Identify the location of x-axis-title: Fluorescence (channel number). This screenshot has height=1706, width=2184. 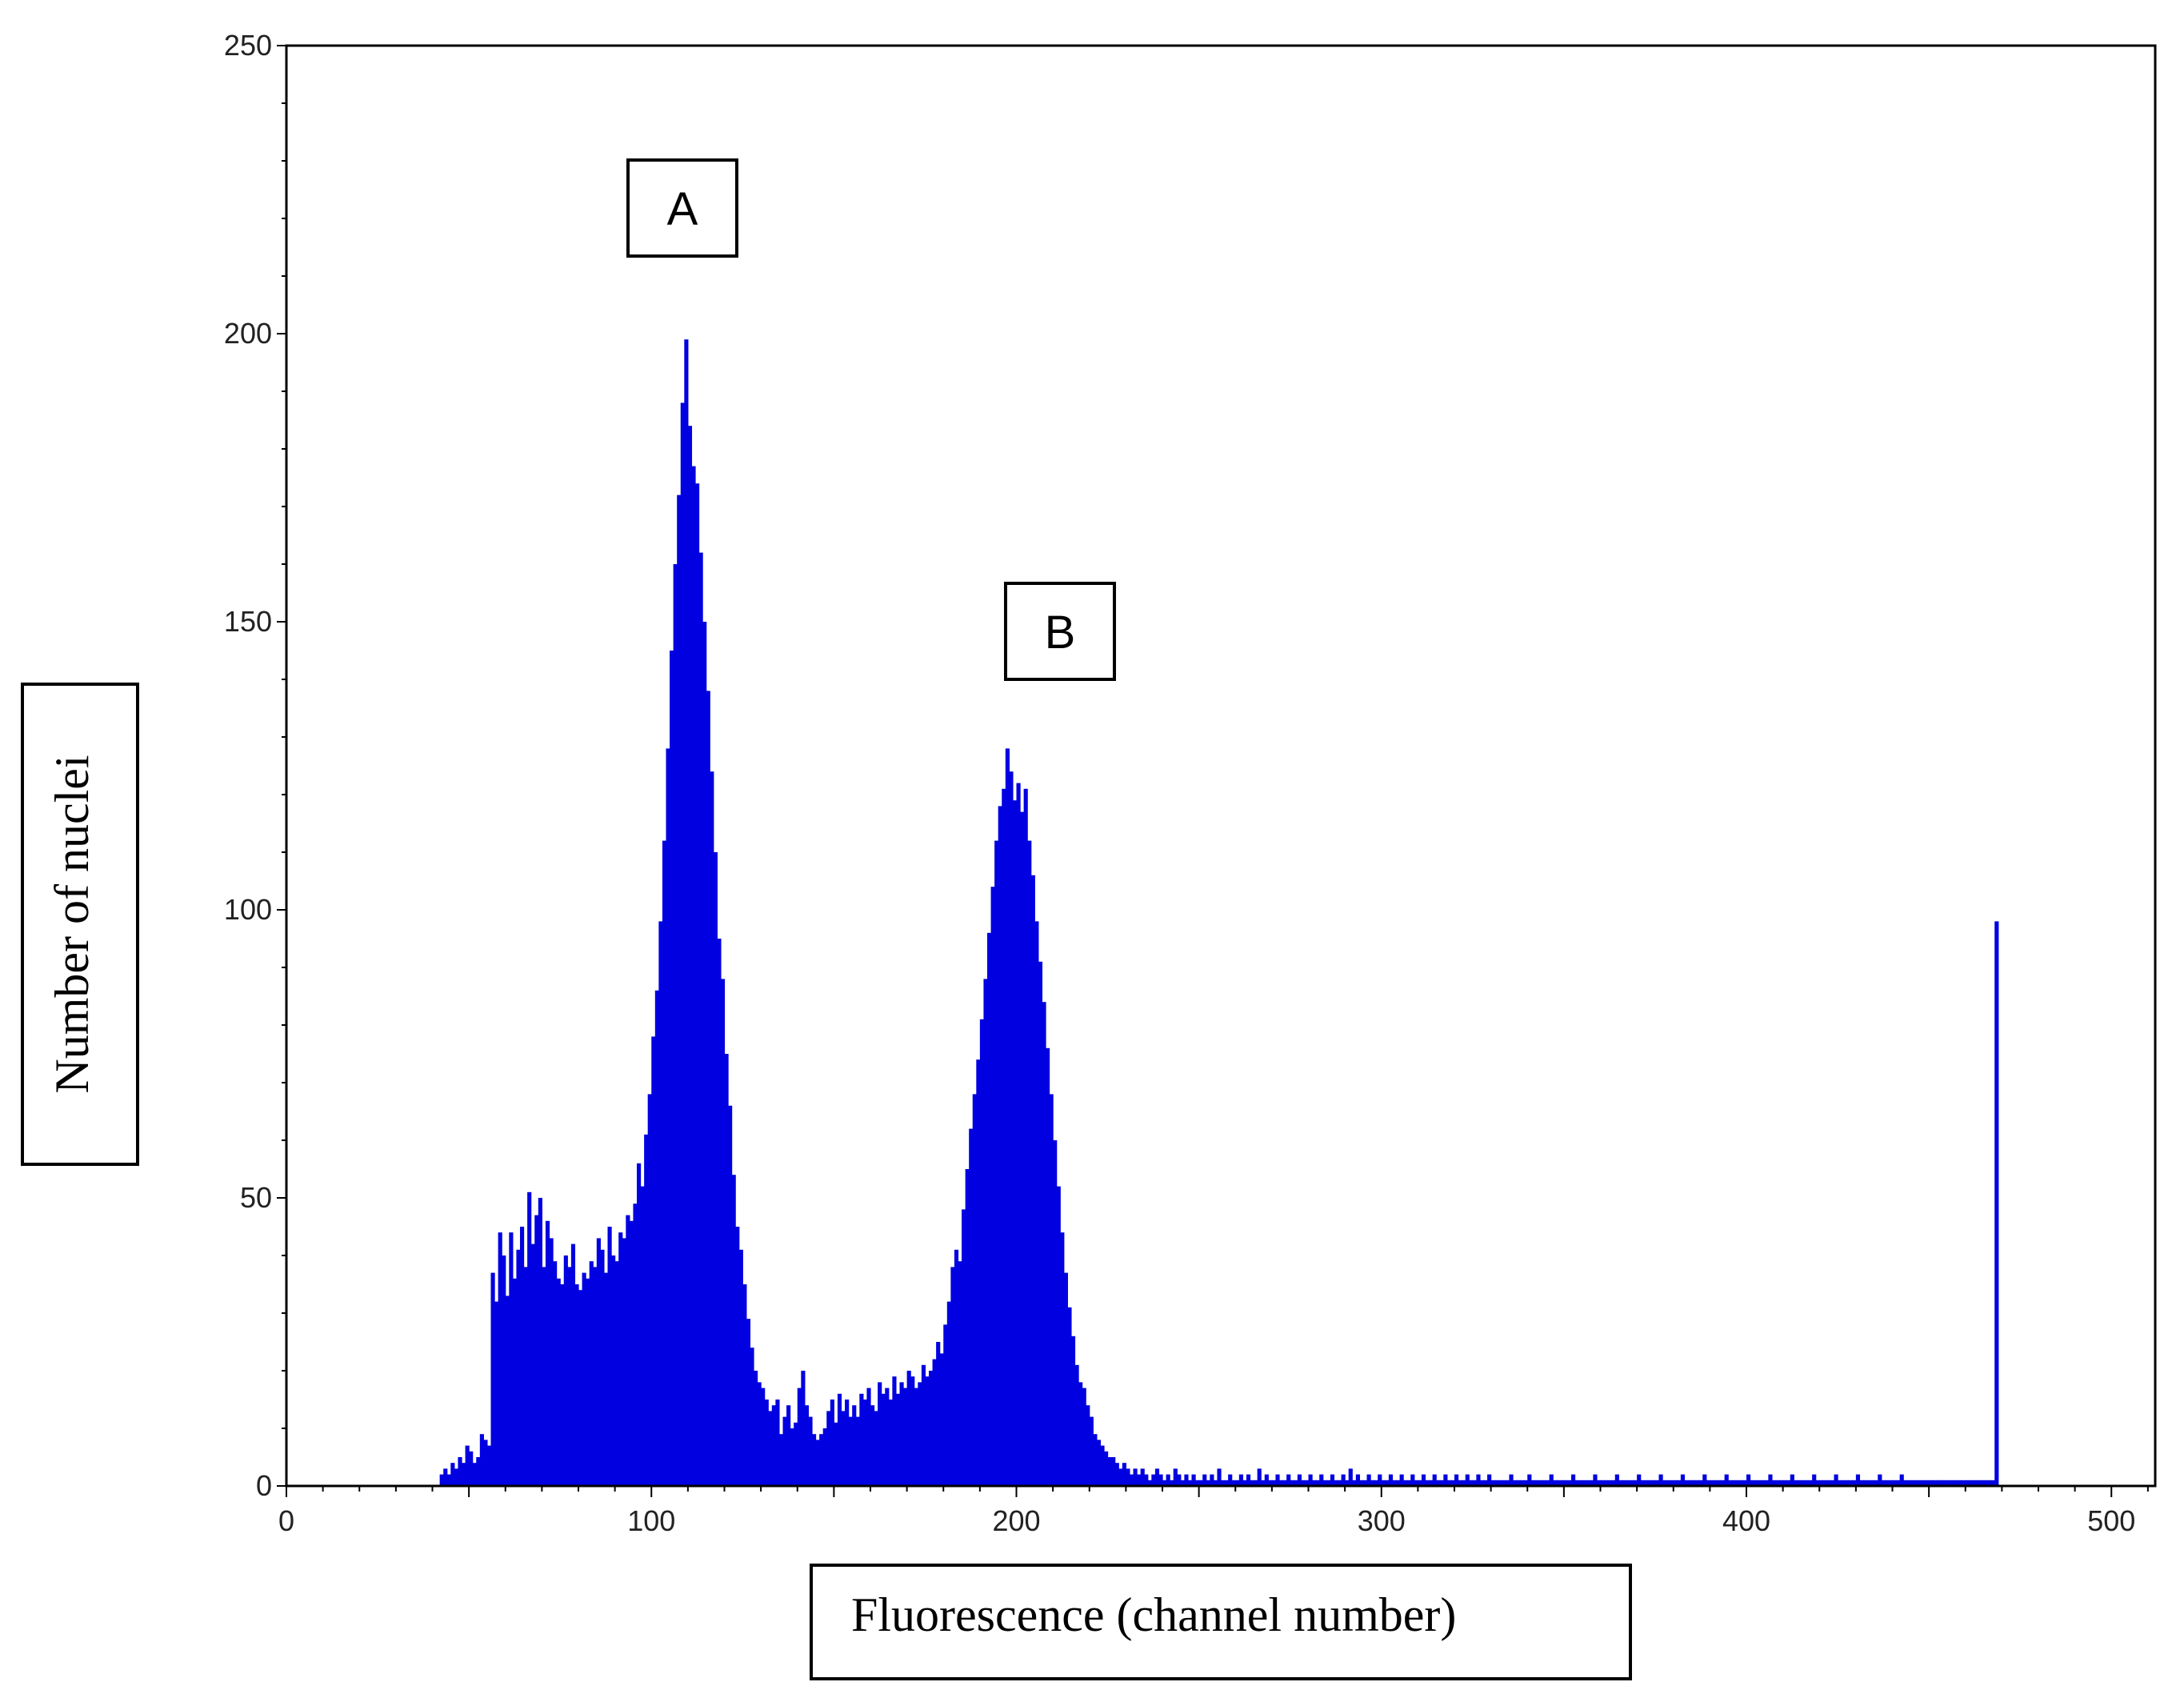
(1153, 1614).